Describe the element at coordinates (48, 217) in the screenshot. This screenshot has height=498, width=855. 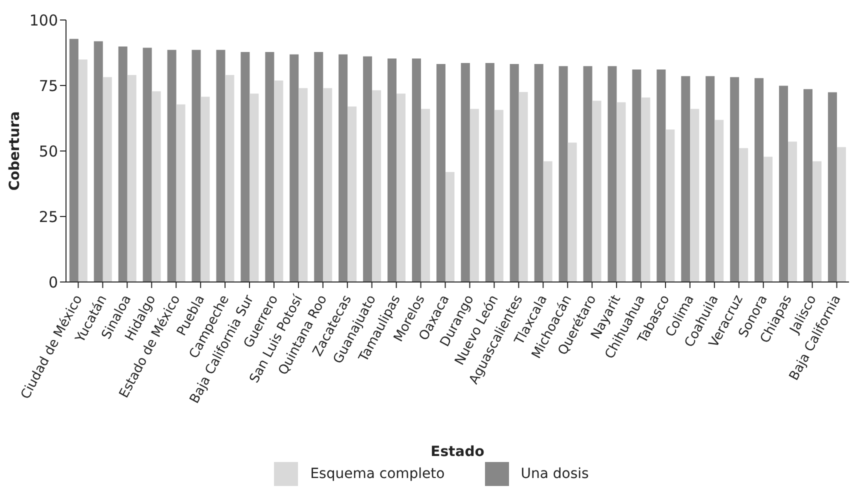
I see `y-tick-label: 25` at that location.